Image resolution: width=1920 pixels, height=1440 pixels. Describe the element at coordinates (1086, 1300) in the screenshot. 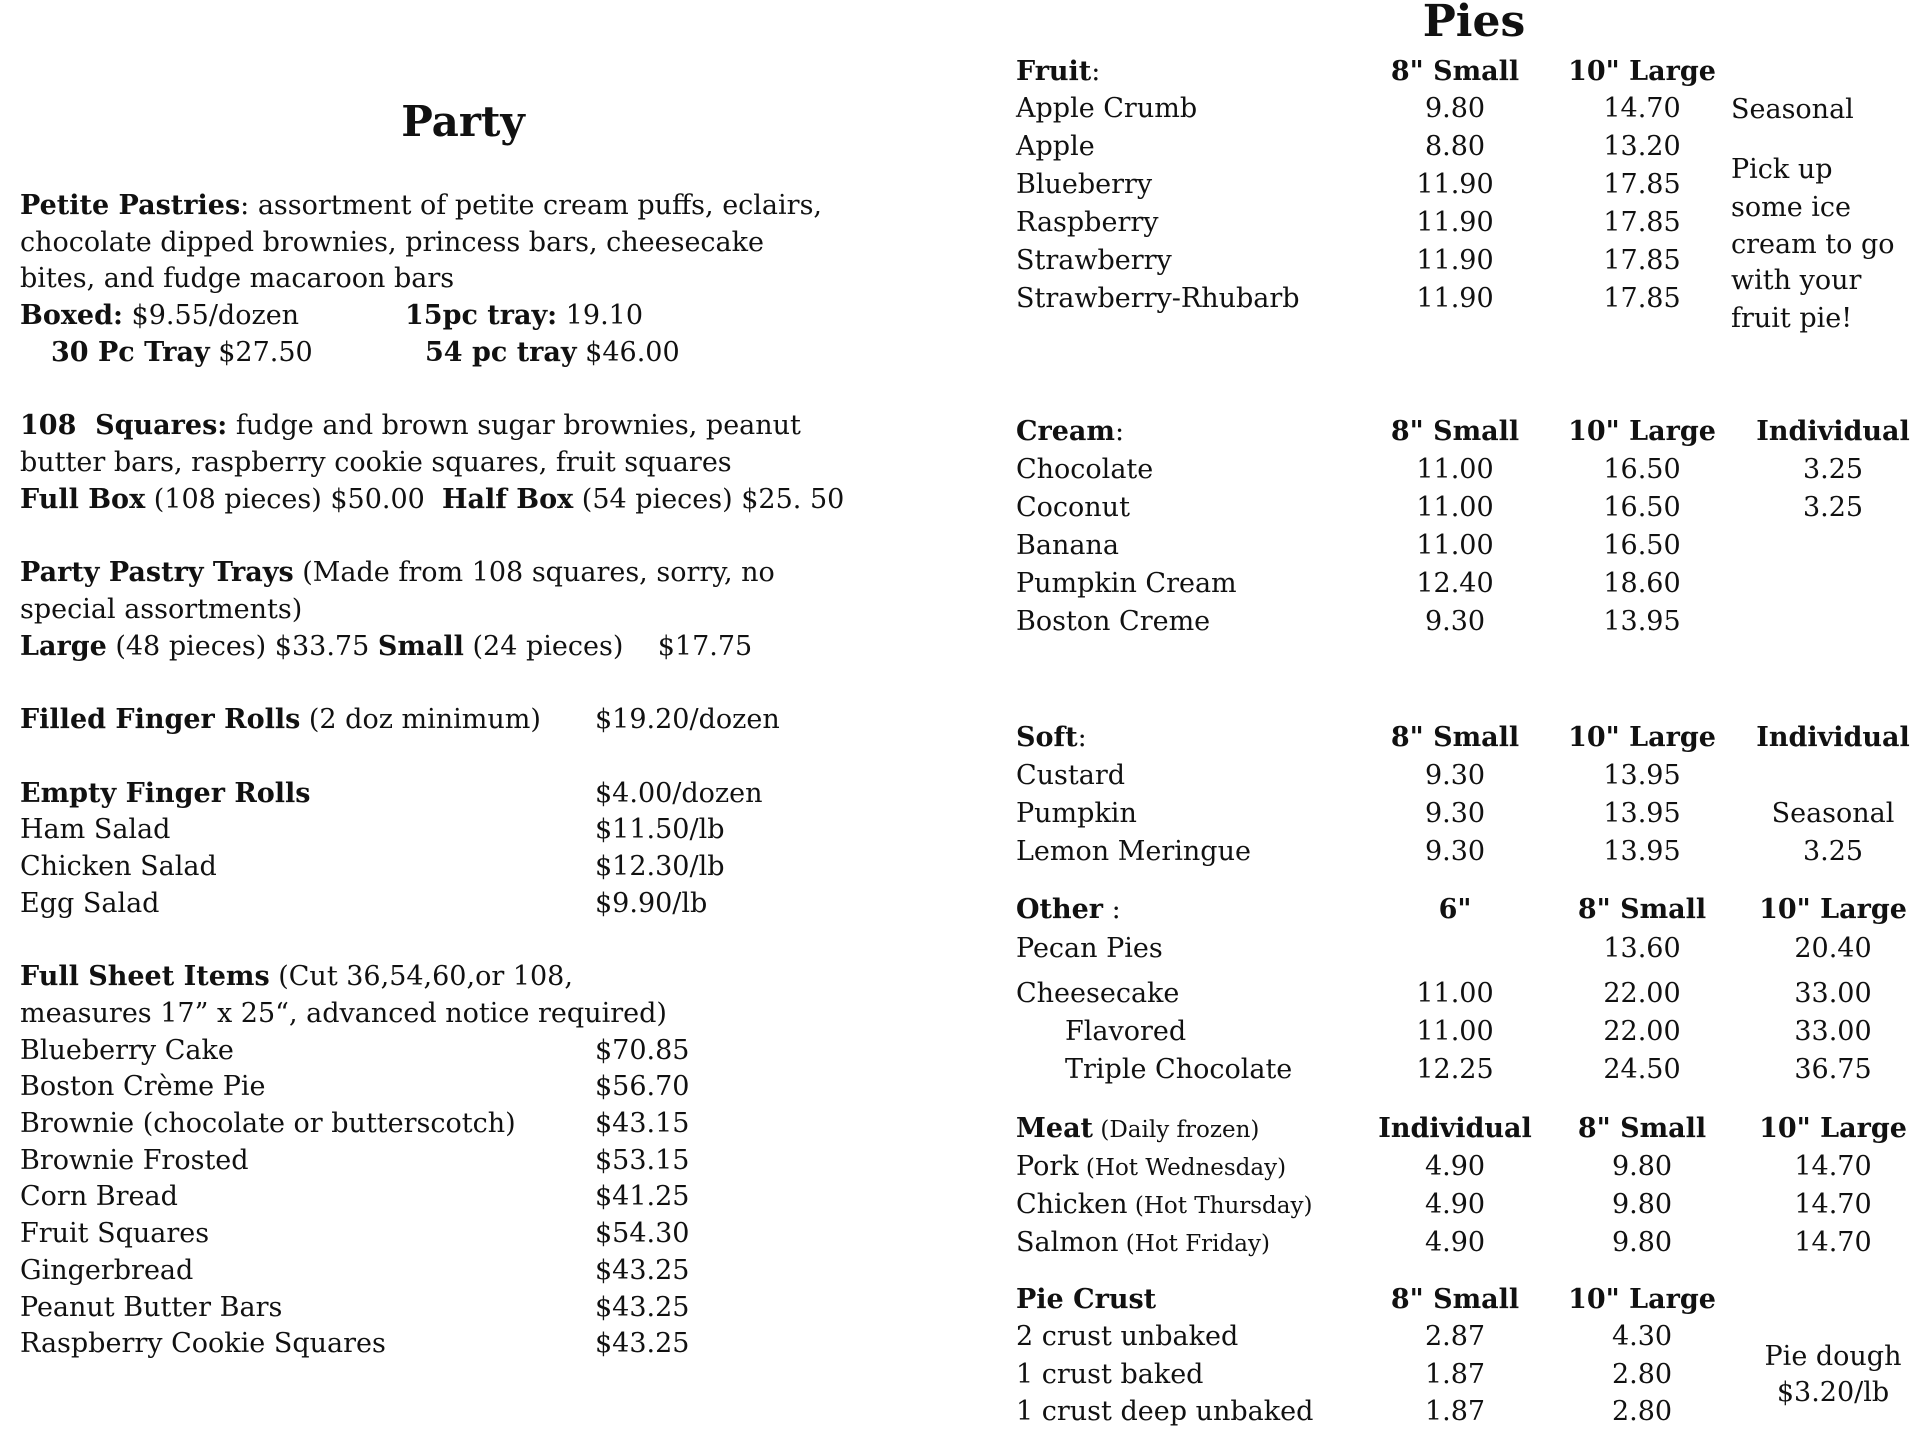

I see `section-label: Pie Crust` at that location.